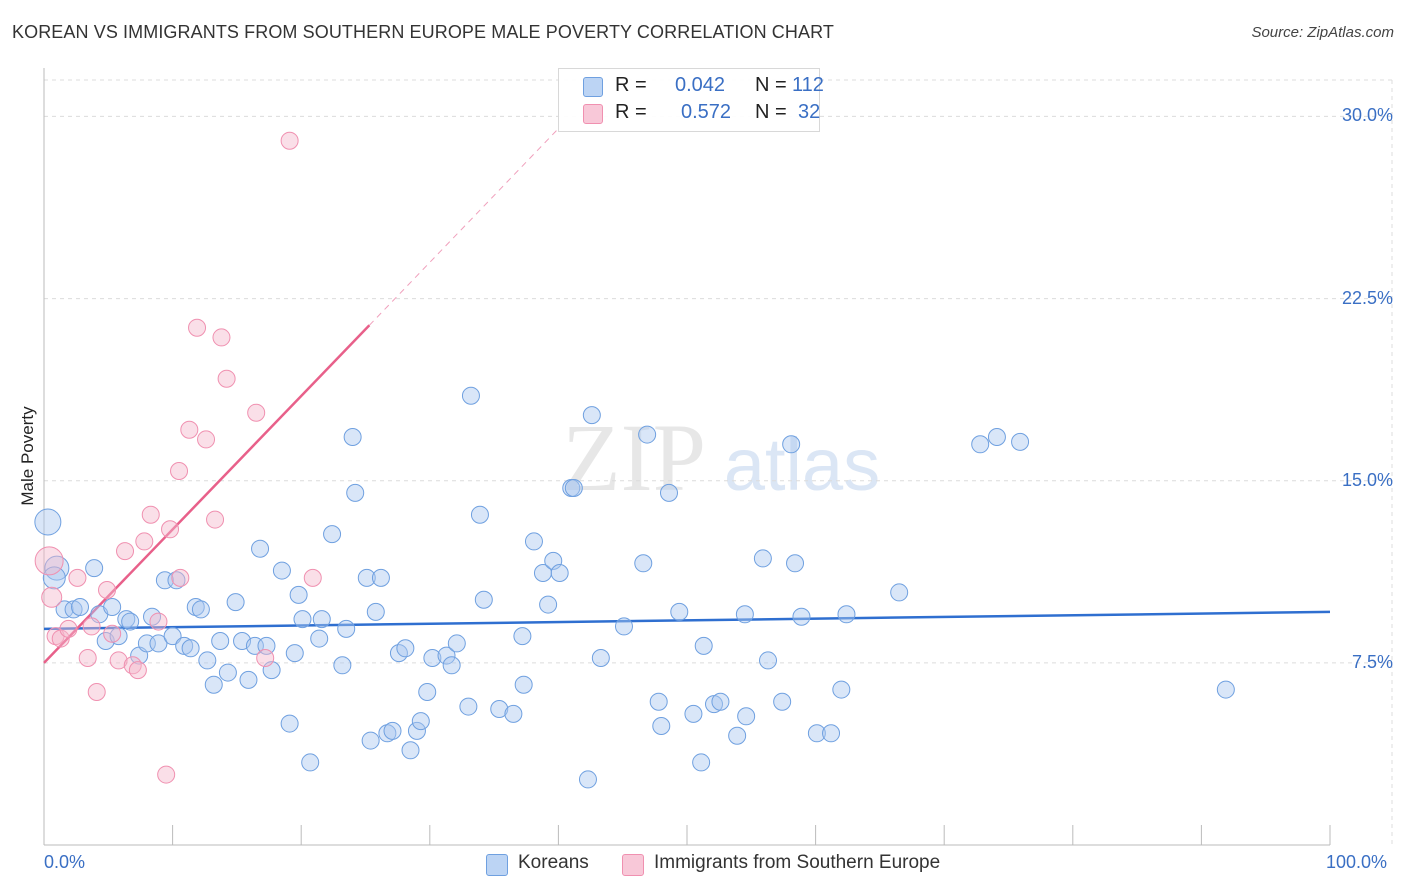 The width and height of the screenshot is (1406, 892). What do you see at coordinates (1322, 32) in the screenshot?
I see `chart-source: Source: ZipAtlas.com` at bounding box center [1322, 32].